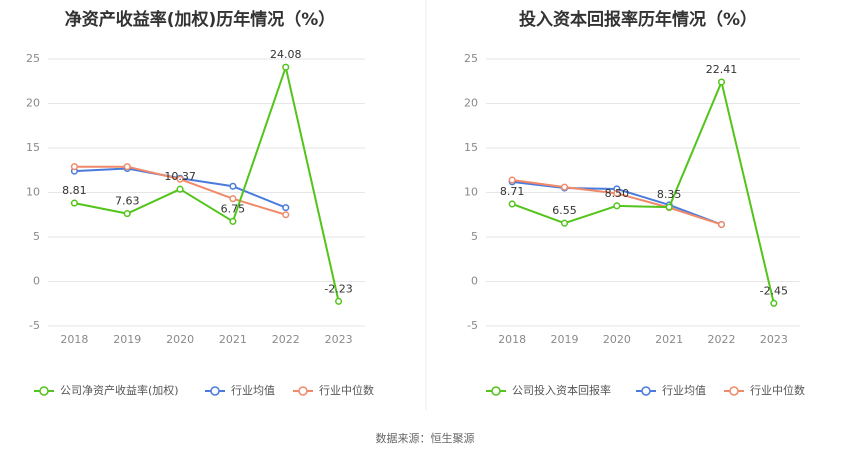 Image resolution: width=850 pixels, height=459 pixels. I want to click on data-label: 8.50, so click(617, 193).